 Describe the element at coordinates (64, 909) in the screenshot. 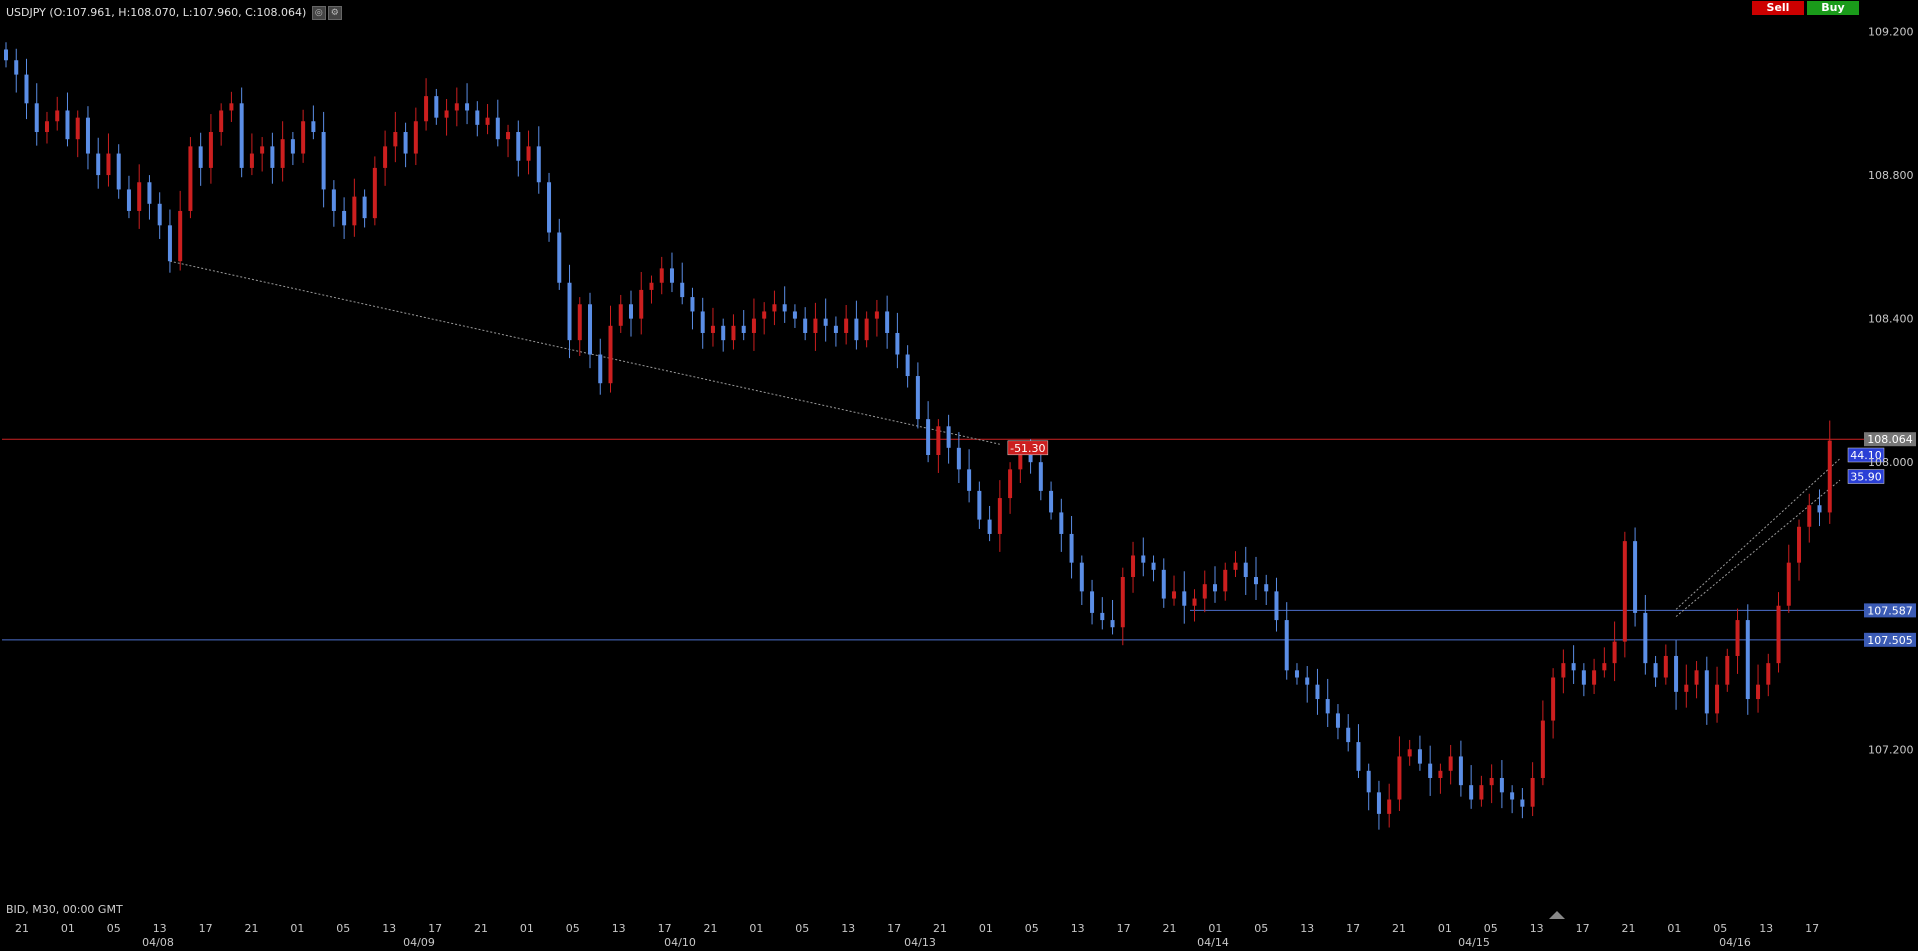

I see `price-mode-label: BID, M30, 00:00 GMT` at that location.